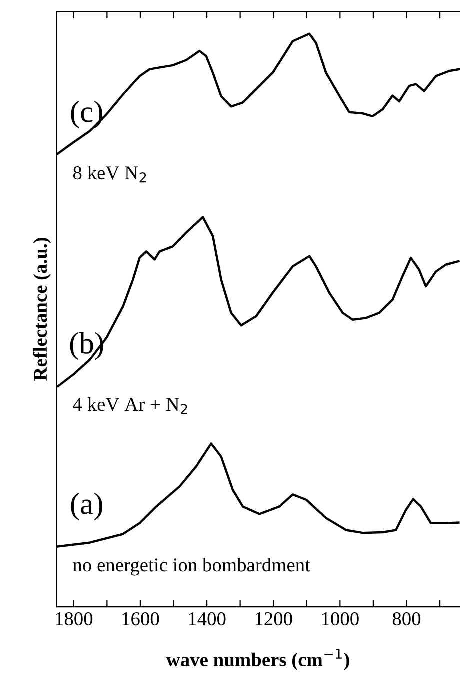  I want to click on x-tick-label: 1600, so click(141, 619).